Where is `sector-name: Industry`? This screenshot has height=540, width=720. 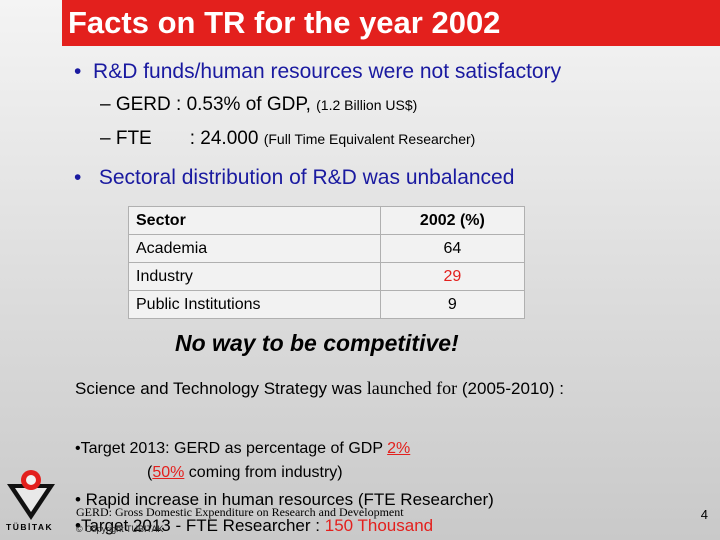
sector-name: Industry is located at coordinates (254, 276).